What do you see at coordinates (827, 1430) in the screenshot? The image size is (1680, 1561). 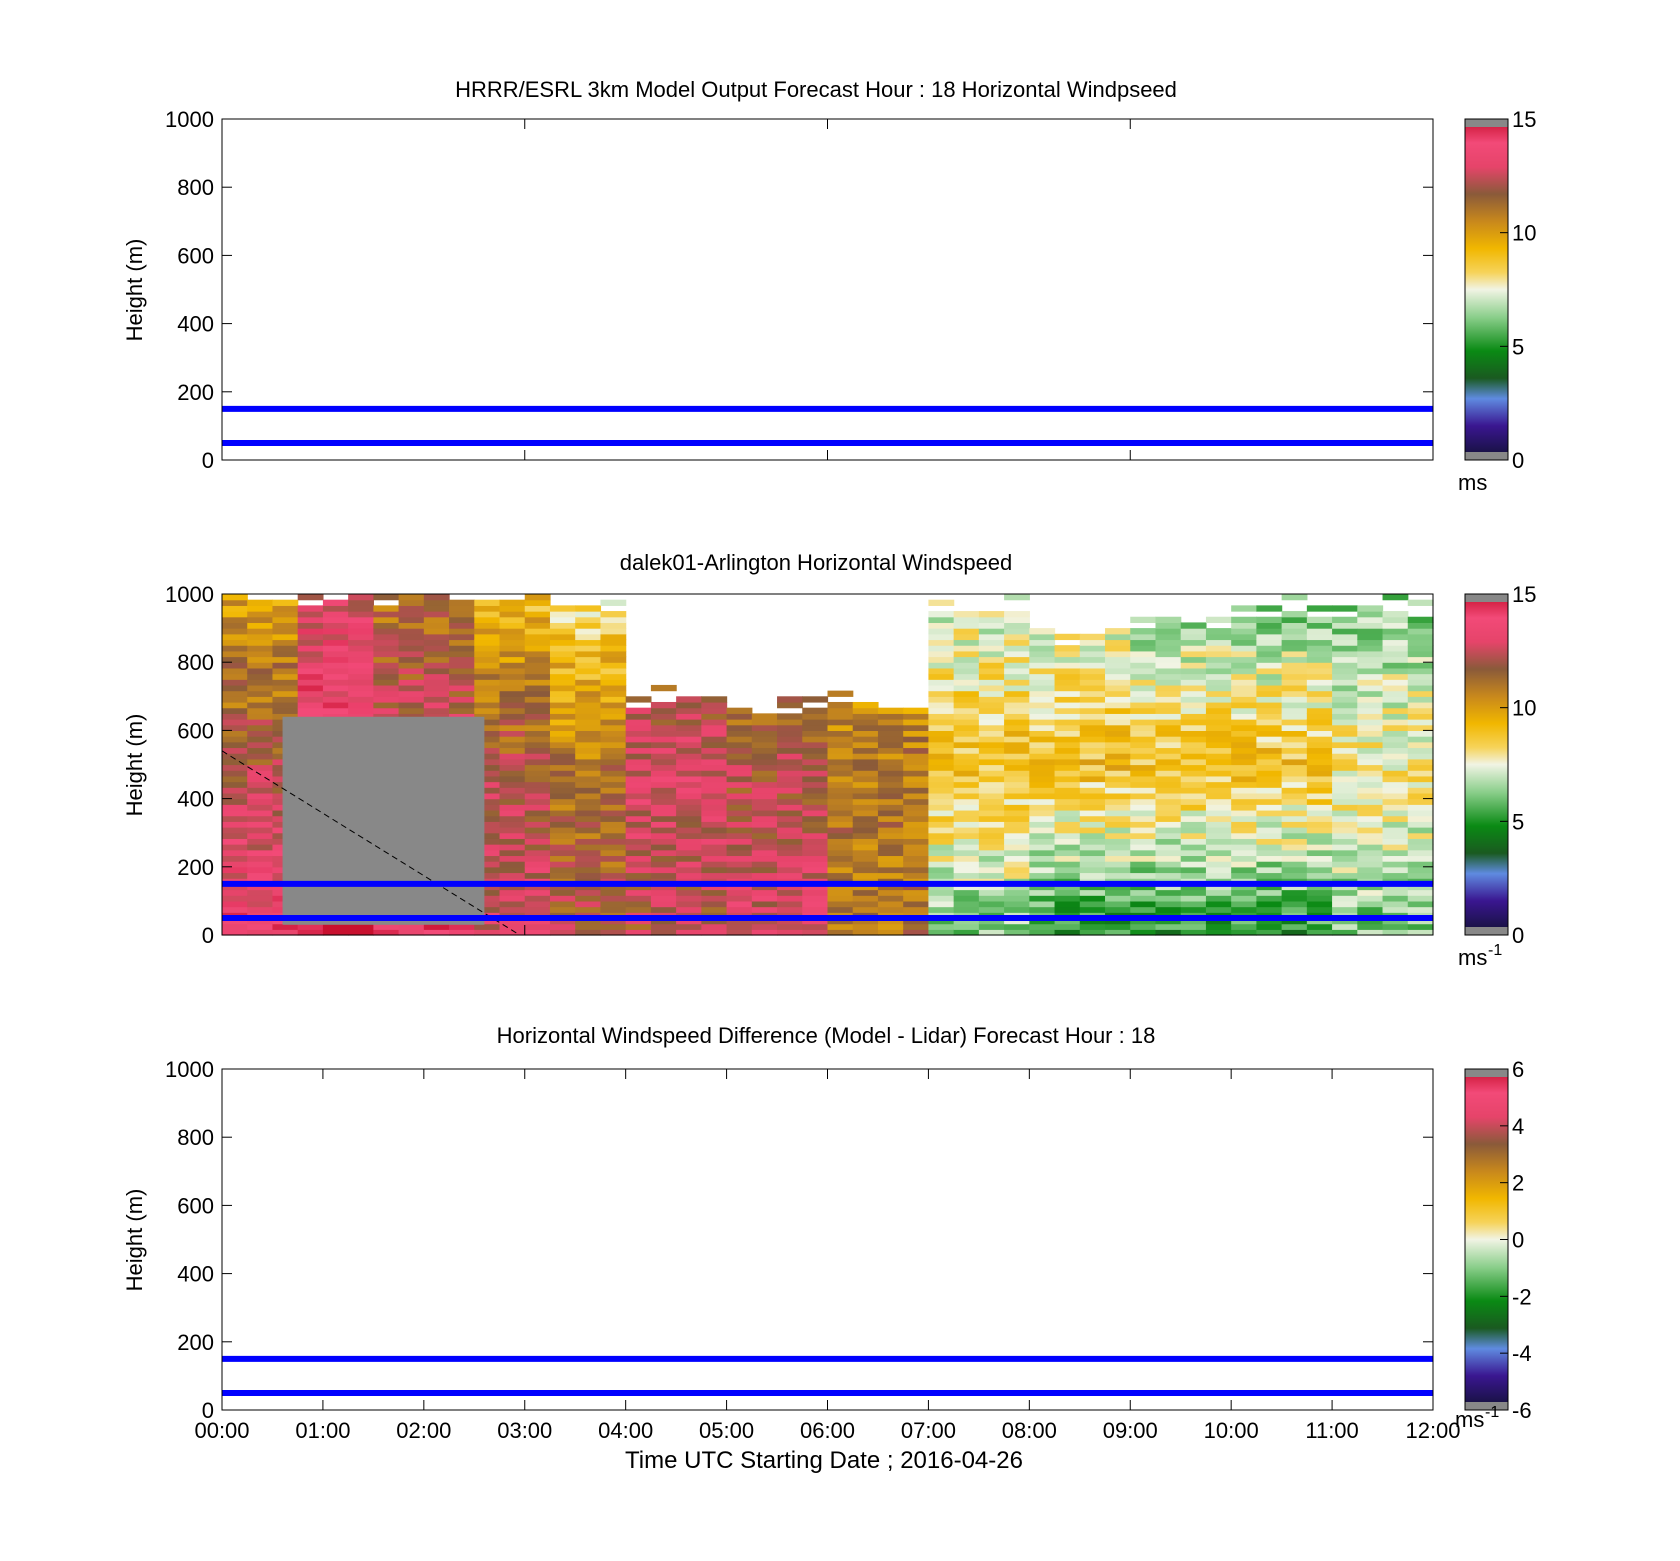 I see `x-tick-label: 06:00` at bounding box center [827, 1430].